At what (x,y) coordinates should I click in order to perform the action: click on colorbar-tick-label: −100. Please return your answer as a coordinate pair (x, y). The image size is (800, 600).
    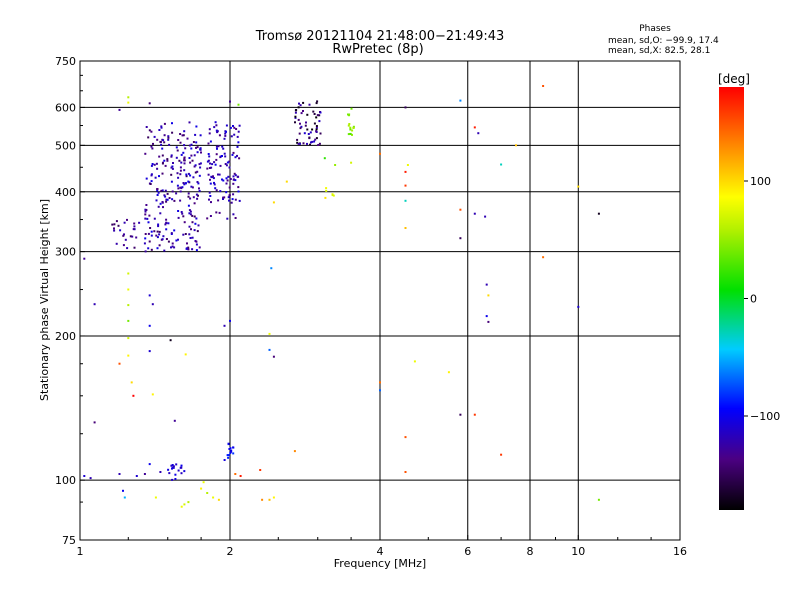
    Looking at the image, I should click on (765, 416).